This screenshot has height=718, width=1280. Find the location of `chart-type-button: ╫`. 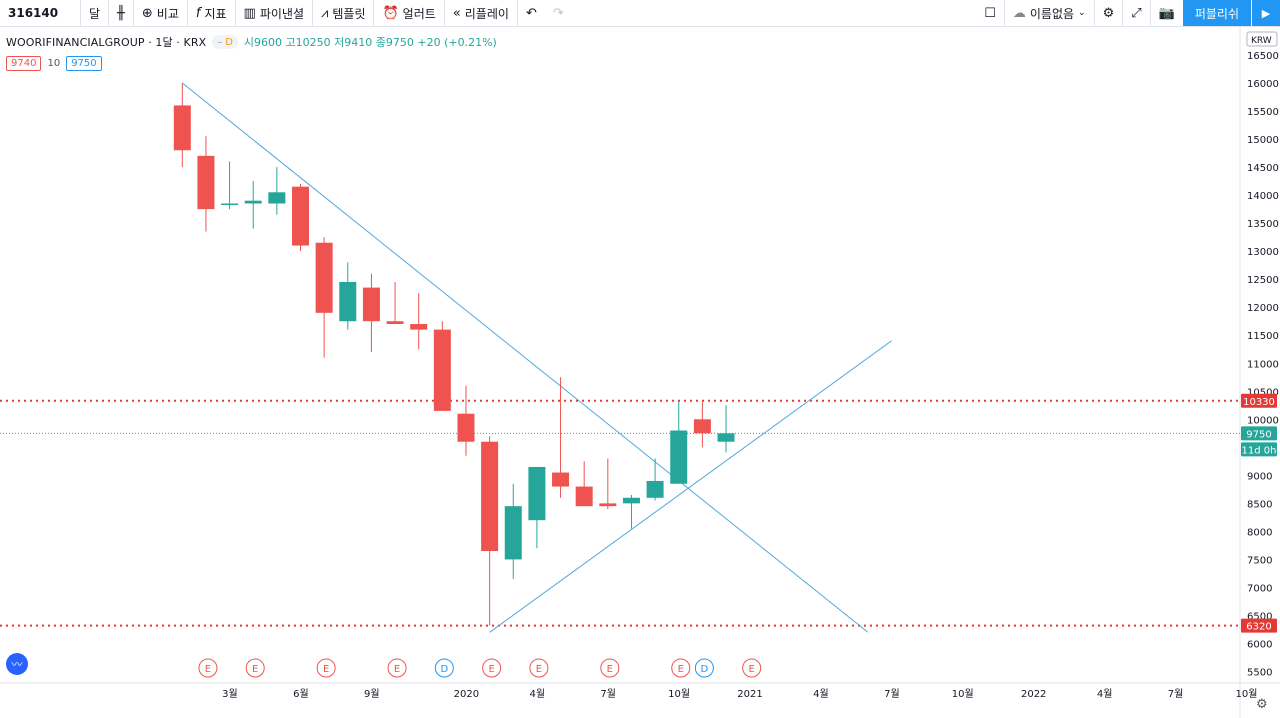

chart-type-button: ╫ is located at coordinates (121, 13).